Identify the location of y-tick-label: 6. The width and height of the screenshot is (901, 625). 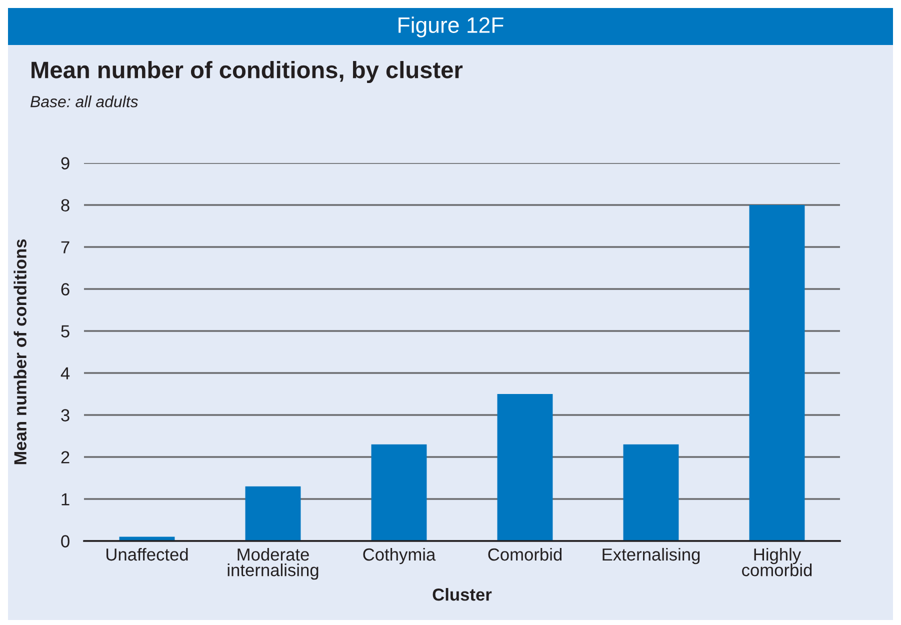
(65, 289).